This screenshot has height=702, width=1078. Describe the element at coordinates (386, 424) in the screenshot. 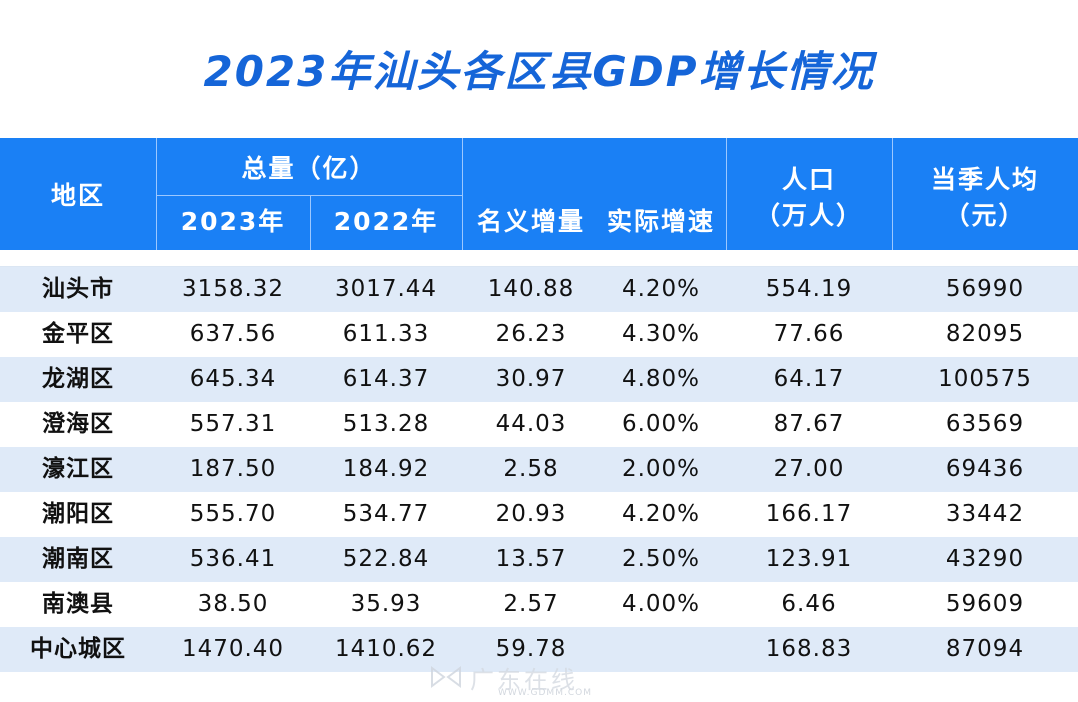

I see `cell-2022: 513.28` at that location.